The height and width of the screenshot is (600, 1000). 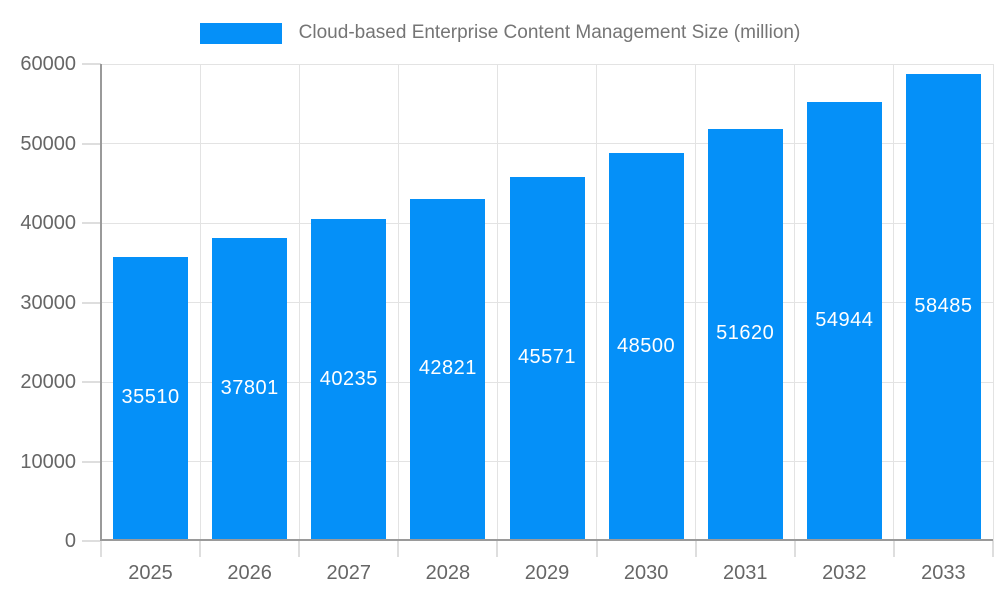 I want to click on x-axis-category-label: 2026, so click(x=249, y=573).